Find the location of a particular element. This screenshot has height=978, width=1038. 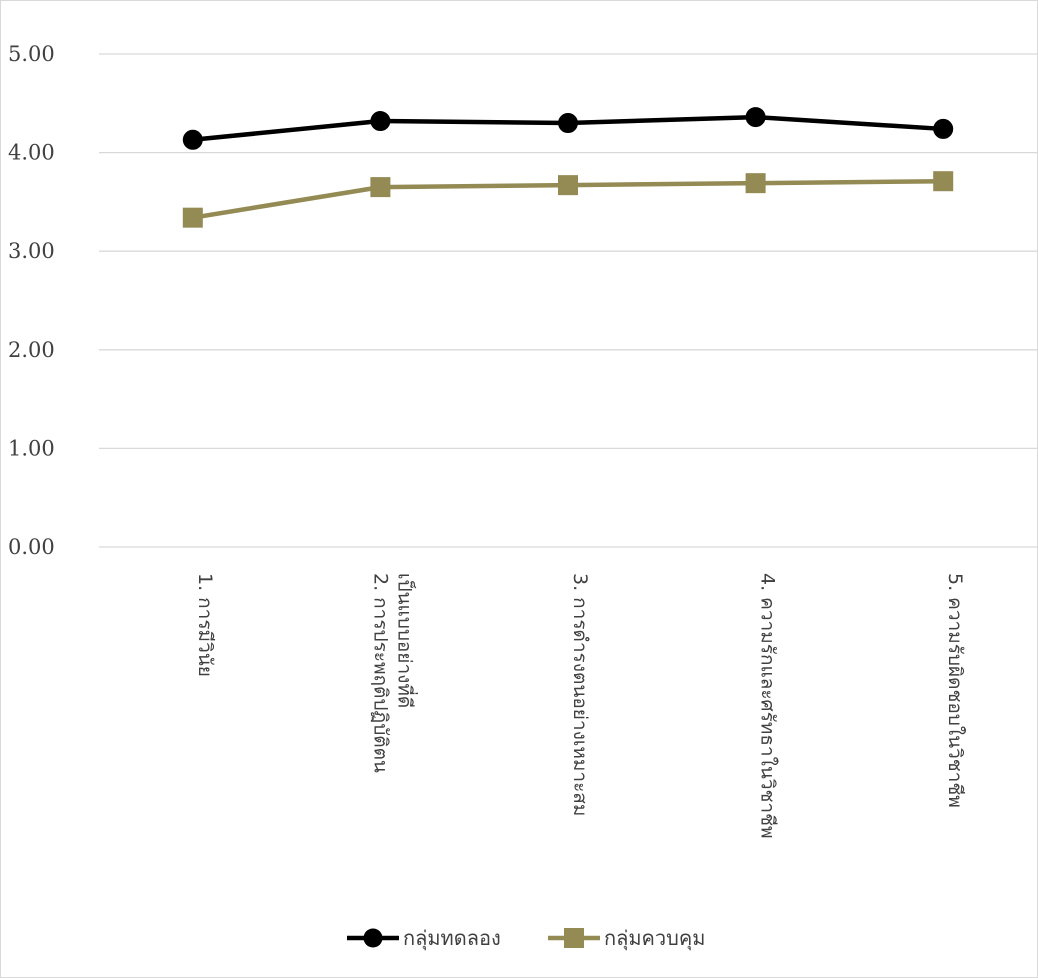

x-category-label: 4. ความรักและศรัทธาในวิชาชีพ is located at coordinates (768, 706).